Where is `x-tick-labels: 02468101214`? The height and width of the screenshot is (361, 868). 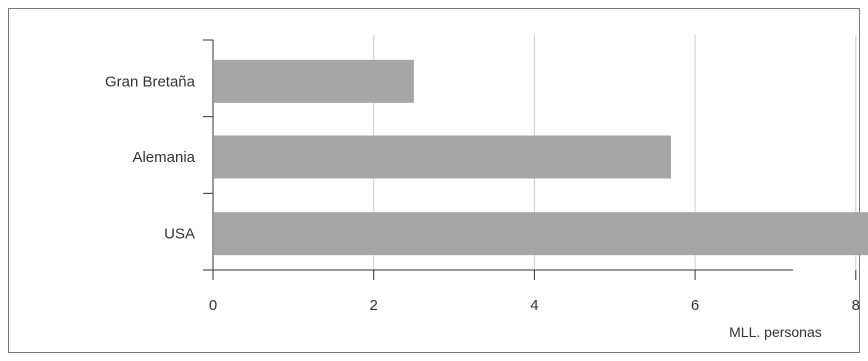 x-tick-labels: 02468101214 is located at coordinates (534, 305).